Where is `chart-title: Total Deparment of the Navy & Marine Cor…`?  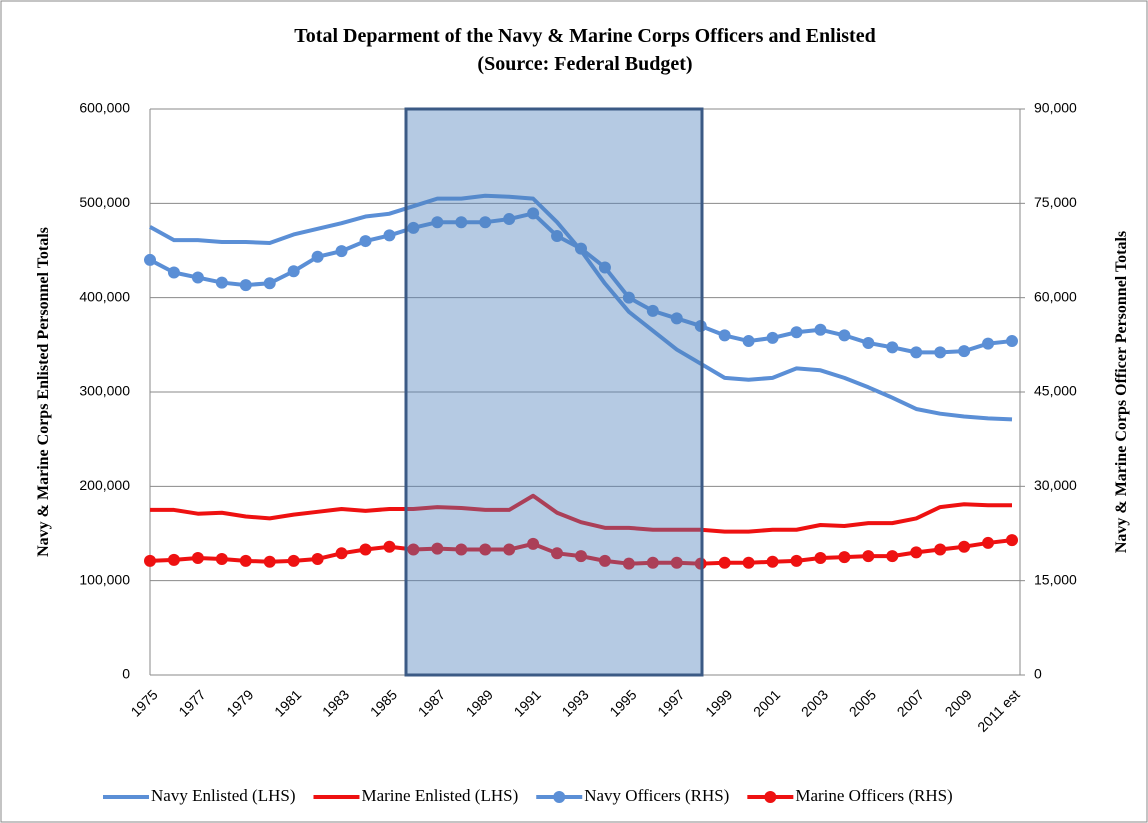 chart-title: Total Deparment of the Navy & Marine Cor… is located at coordinates (584, 36).